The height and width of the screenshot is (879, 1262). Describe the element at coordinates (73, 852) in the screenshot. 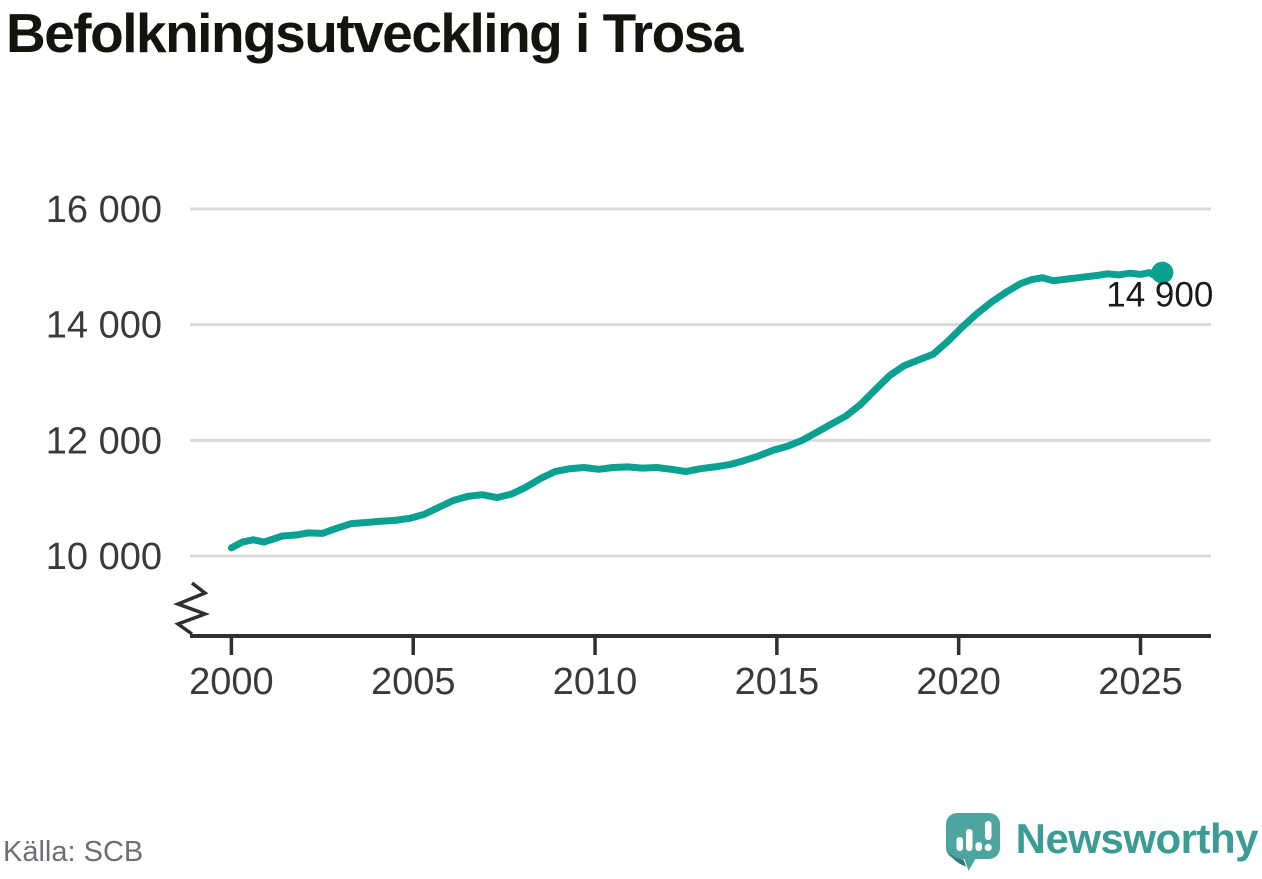

I see `source-caption: Källa: SCB` at that location.